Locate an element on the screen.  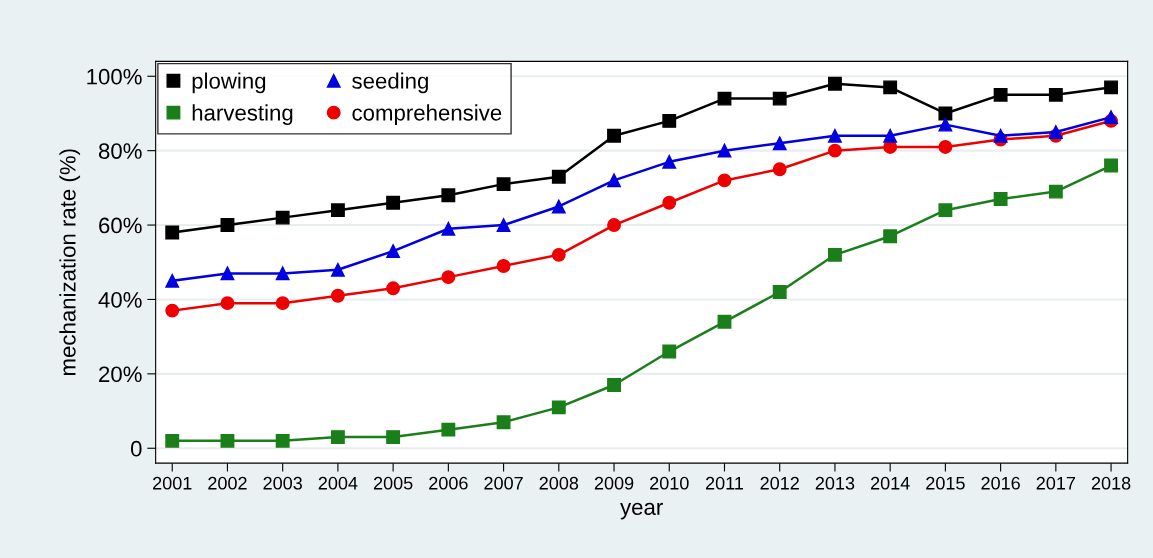
x-tick-label: 2015 is located at coordinates (945, 483).